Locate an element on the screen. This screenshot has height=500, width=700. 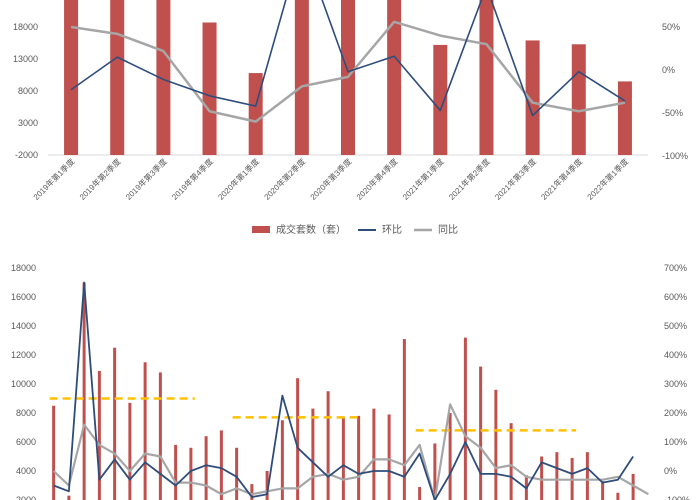
x-tick-label: 2020年第3季度 is located at coordinates (330, 178).